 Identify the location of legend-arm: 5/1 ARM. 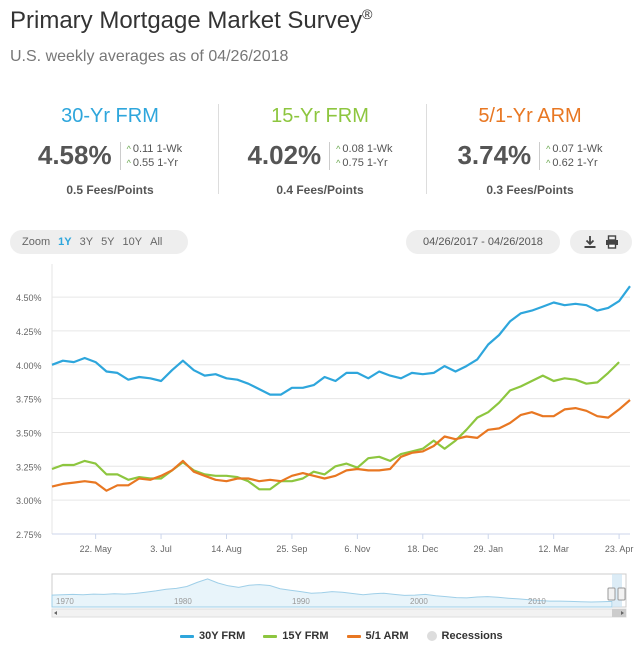
(377, 636).